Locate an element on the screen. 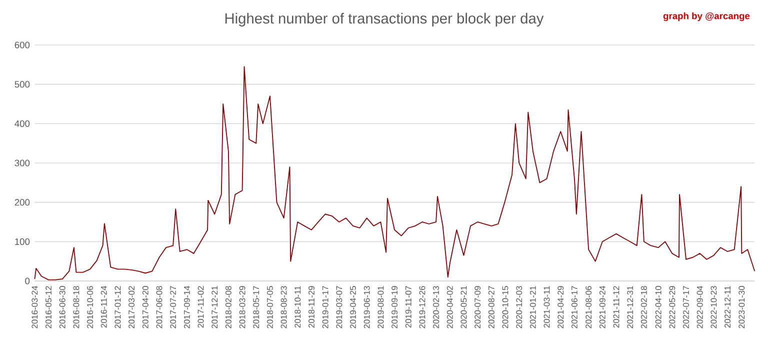  x-tick-label: 2017-04-20 is located at coordinates (145, 307).